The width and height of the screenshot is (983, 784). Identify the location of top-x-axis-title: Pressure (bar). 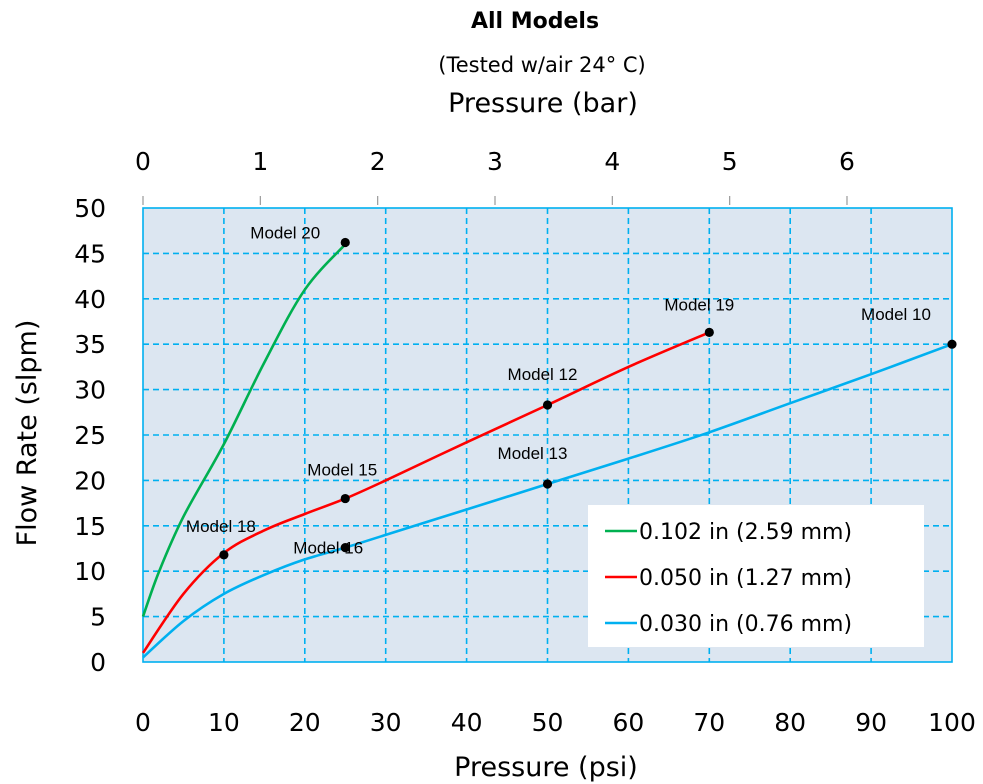
(543, 103).